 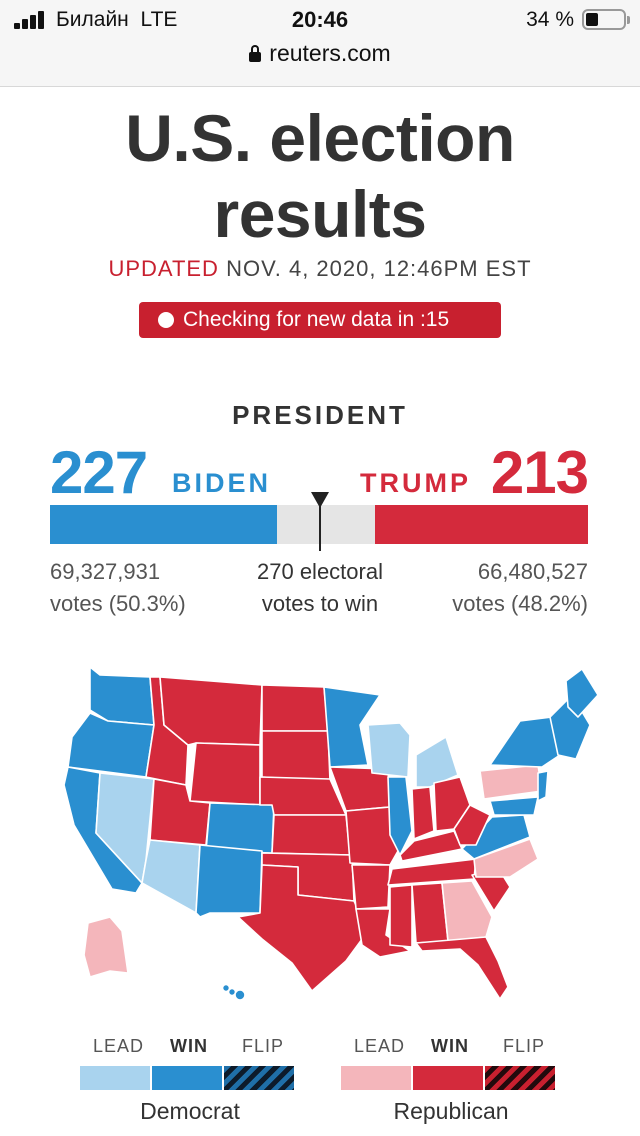 I want to click on legend-republican-label: Republican, so click(x=451, y=1111).